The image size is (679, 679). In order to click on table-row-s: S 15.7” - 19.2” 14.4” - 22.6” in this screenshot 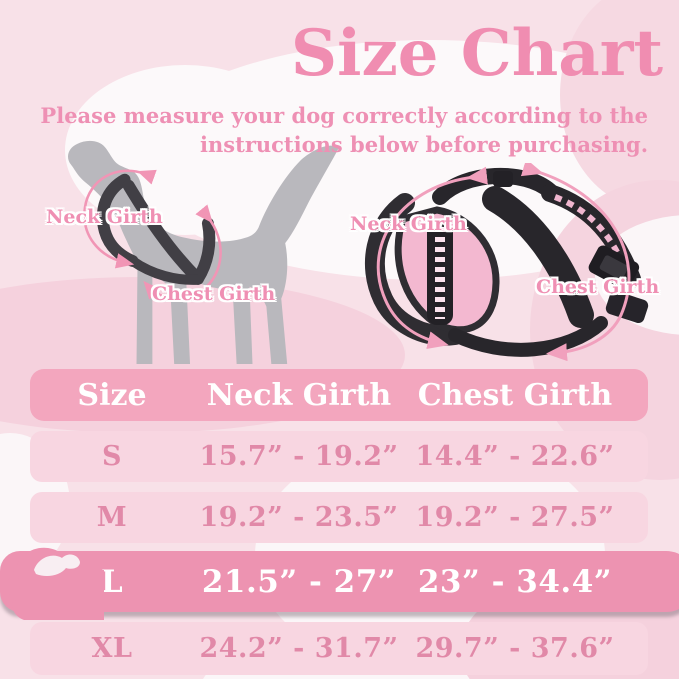, I will do `click(339, 456)`.